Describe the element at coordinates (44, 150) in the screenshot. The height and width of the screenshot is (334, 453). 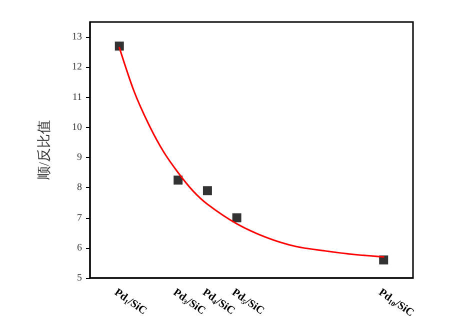
I see `y-axis-title: 顺/反比值` at that location.